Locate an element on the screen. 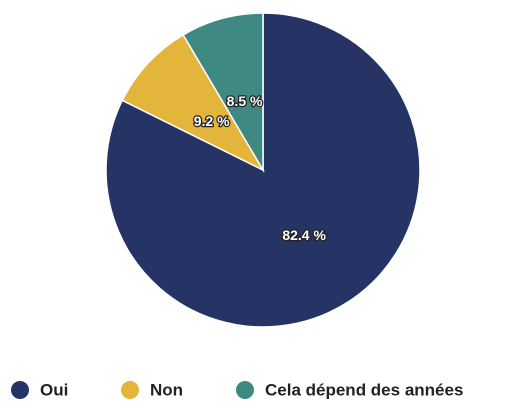  data-label: 9.2 % is located at coordinates (212, 121).